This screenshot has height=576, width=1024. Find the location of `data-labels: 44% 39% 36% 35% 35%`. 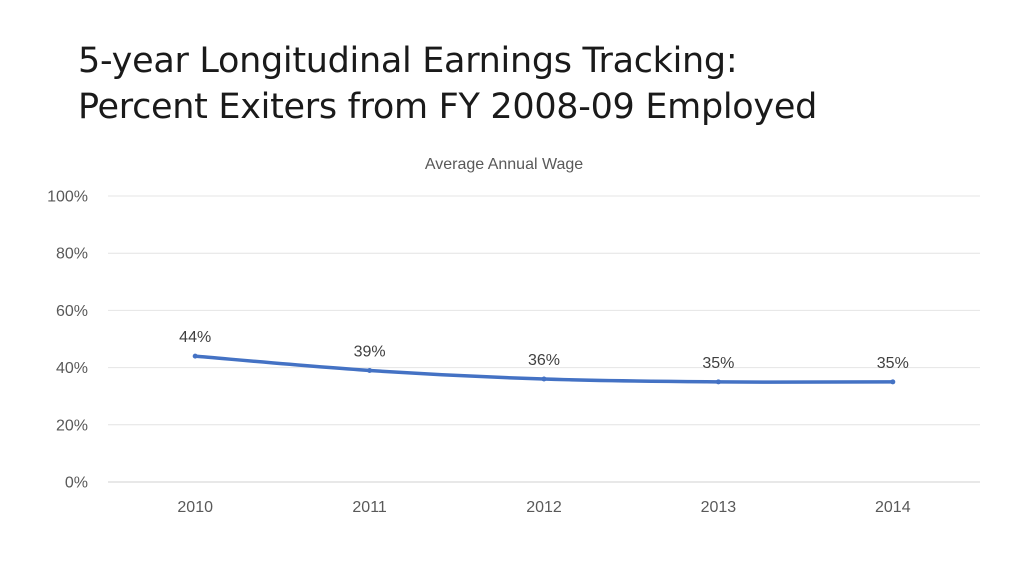

data-labels: 44% 39% 36% 35% 35% is located at coordinates (544, 350).